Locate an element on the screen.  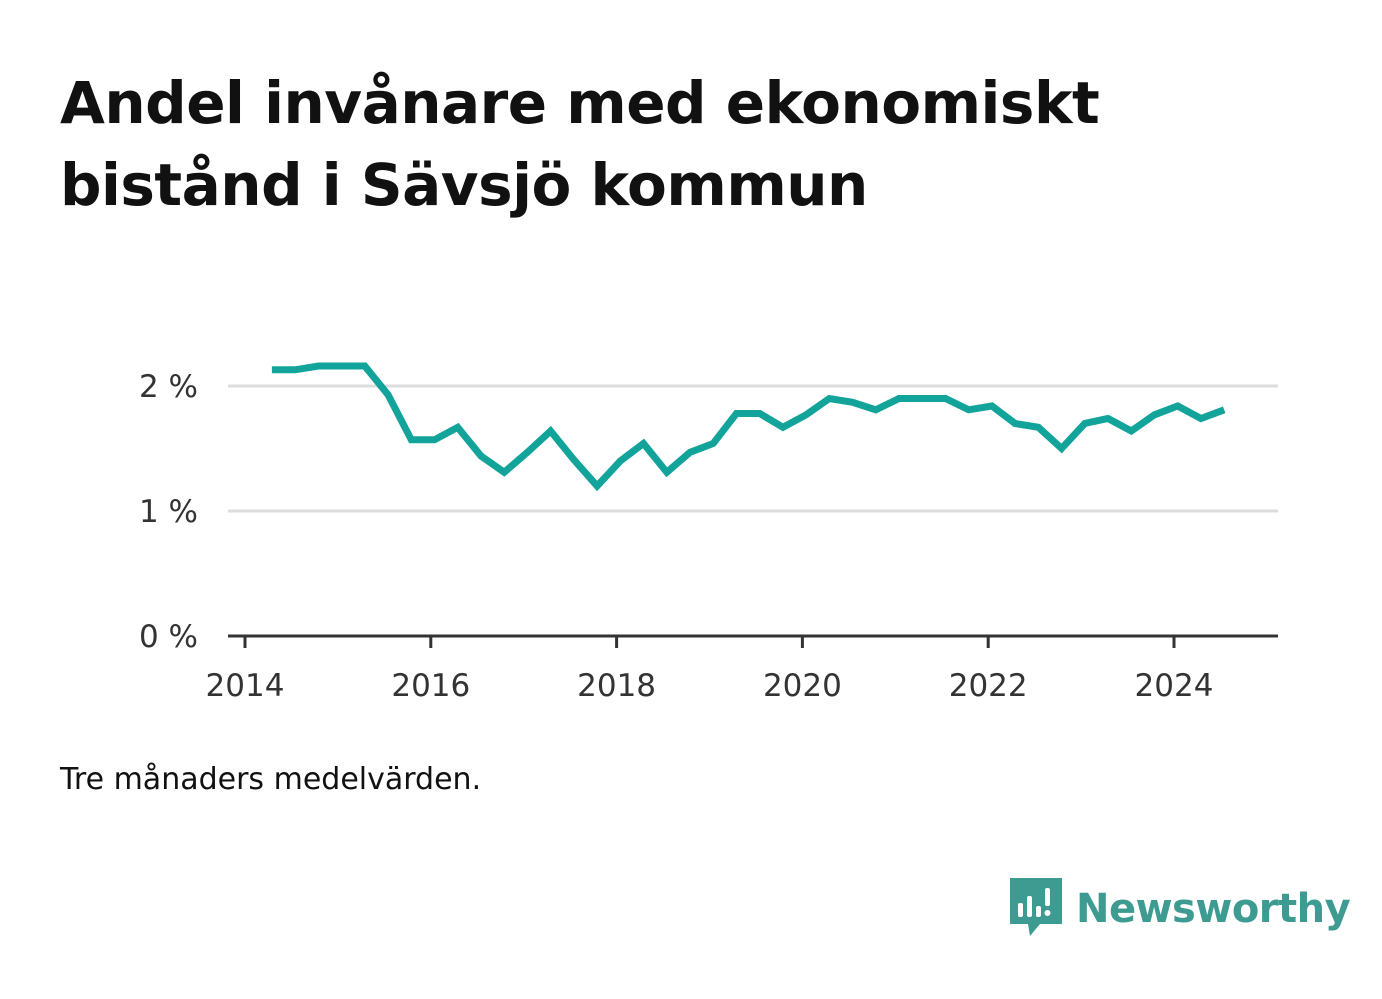
x-tick-label: 2024 is located at coordinates (1174, 686).